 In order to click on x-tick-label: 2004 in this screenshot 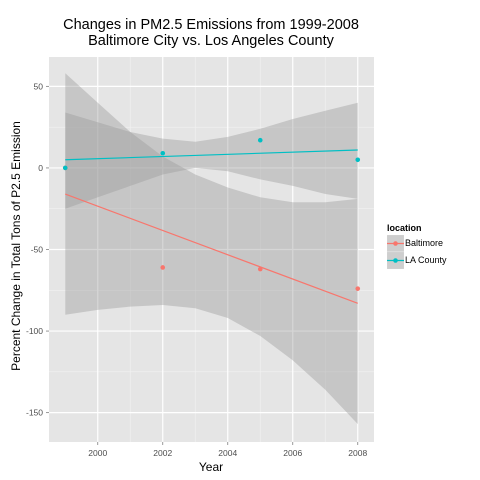, I will do `click(227, 453)`.